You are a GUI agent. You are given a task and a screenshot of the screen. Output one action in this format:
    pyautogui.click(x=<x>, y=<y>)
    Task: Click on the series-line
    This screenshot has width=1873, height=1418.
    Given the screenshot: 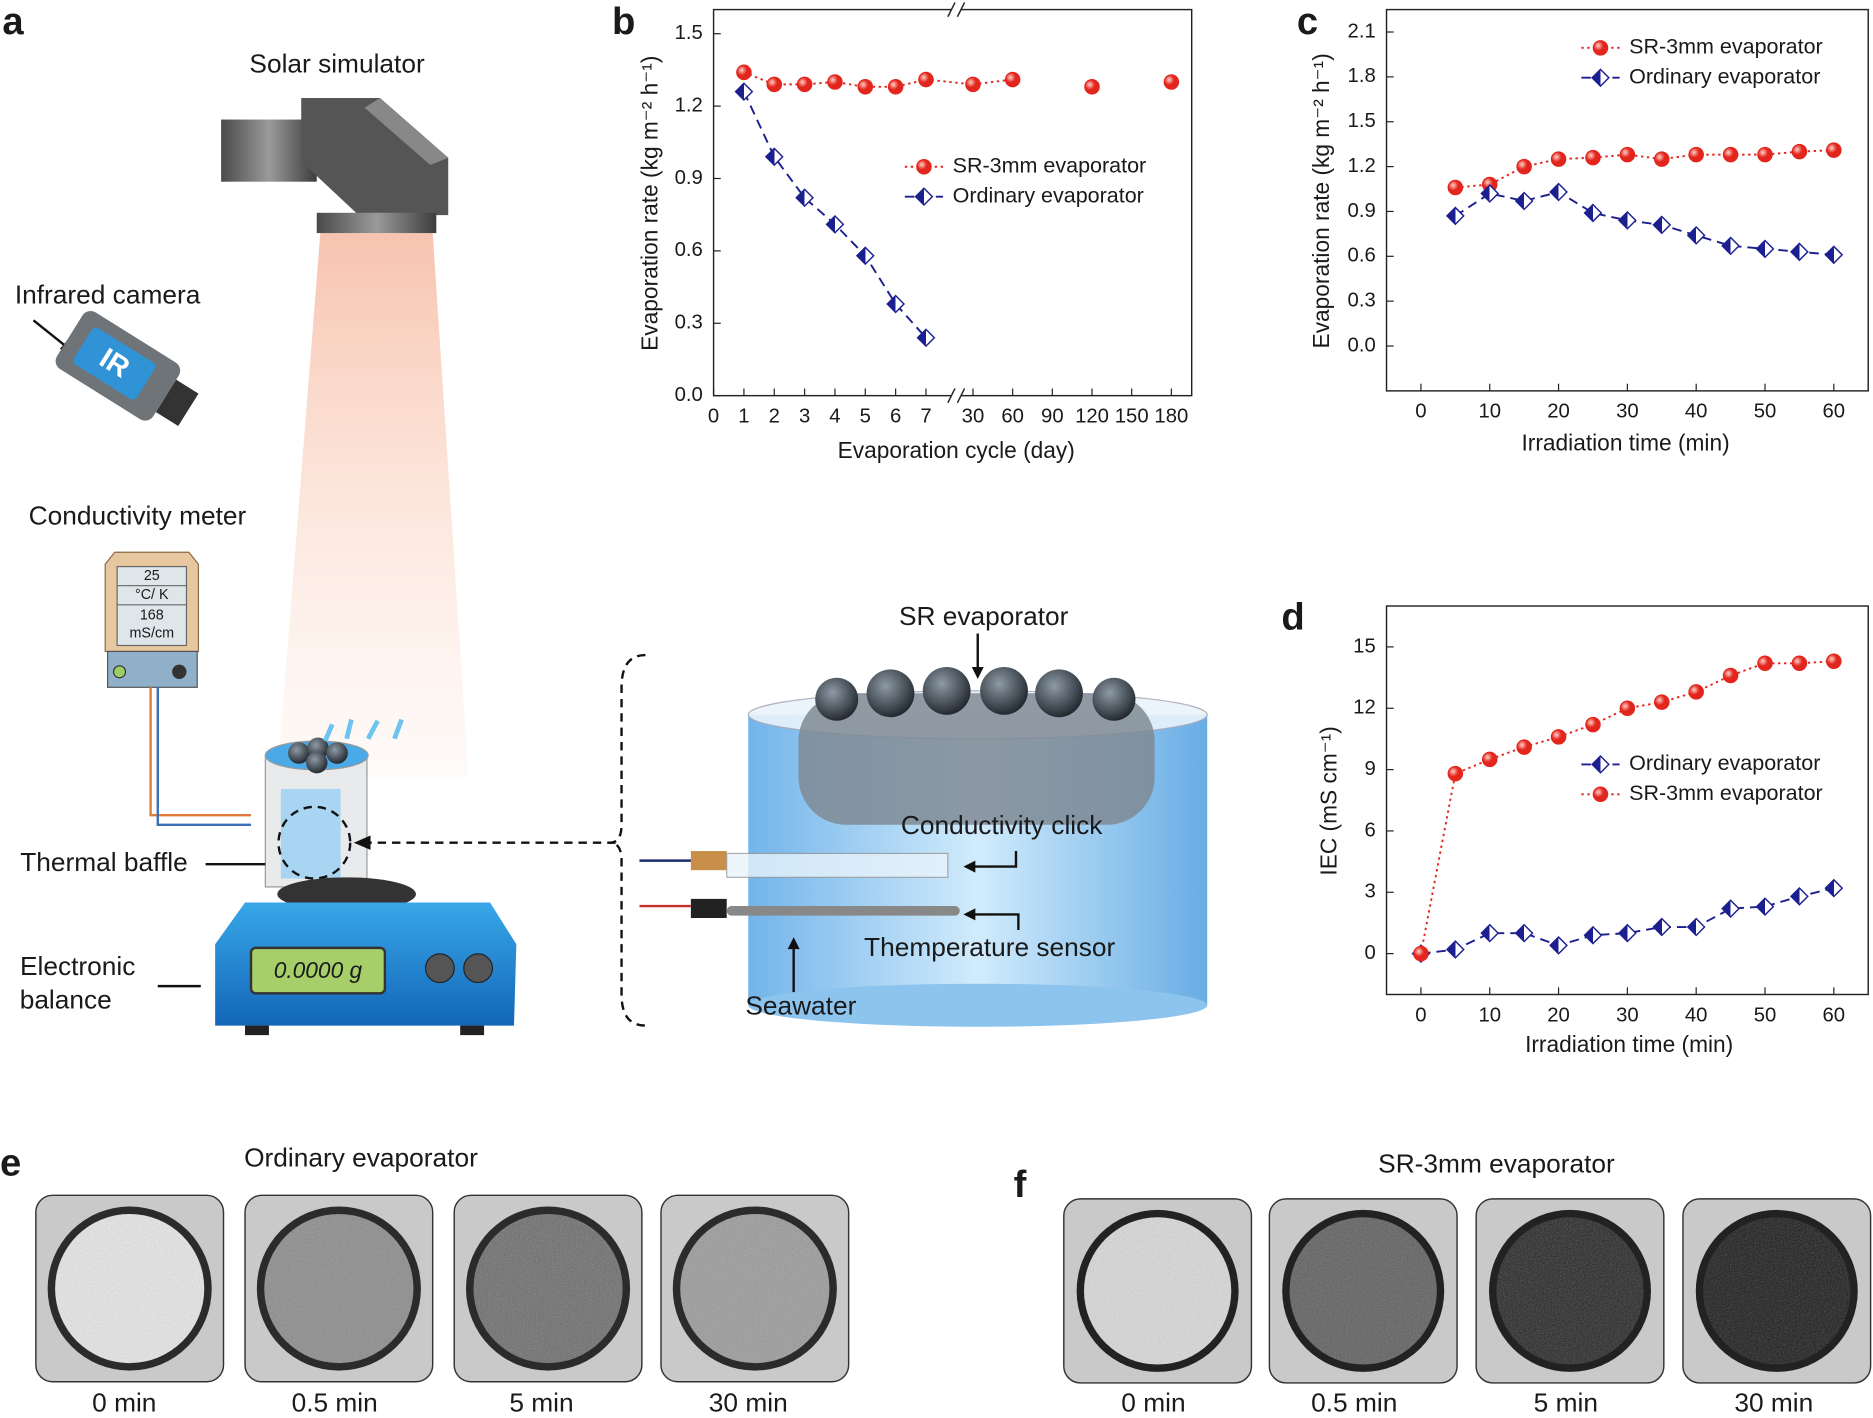 What is the action you would take?
    pyautogui.click(x=1627, y=921)
    